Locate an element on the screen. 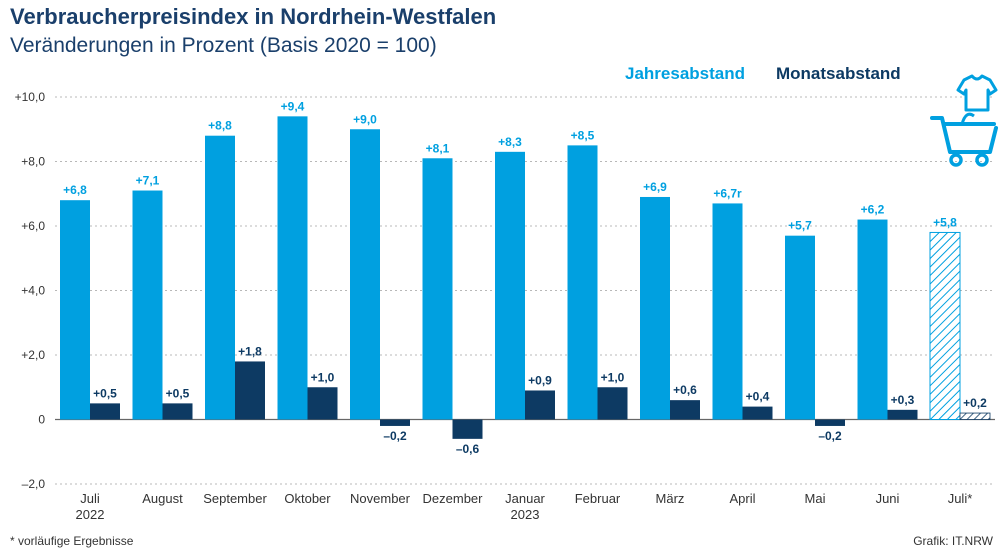 This screenshot has width=999, height=548. x-category-label: Juli* is located at coordinates (960, 498).